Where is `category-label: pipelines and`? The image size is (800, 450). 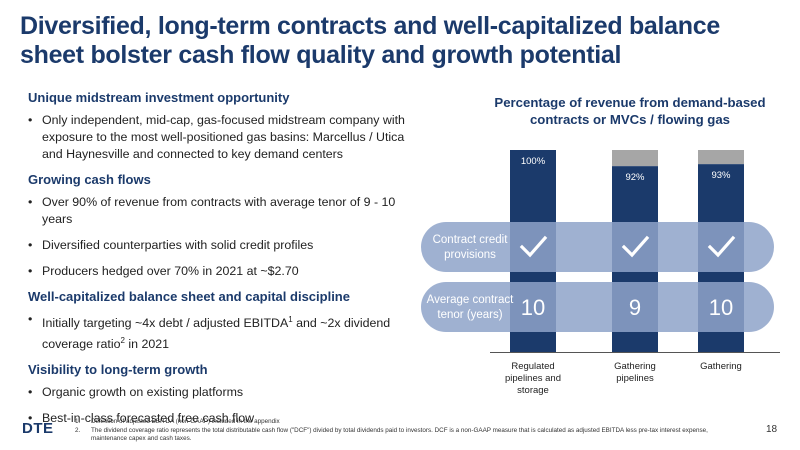
category-label: pipelines and is located at coordinates (533, 378).